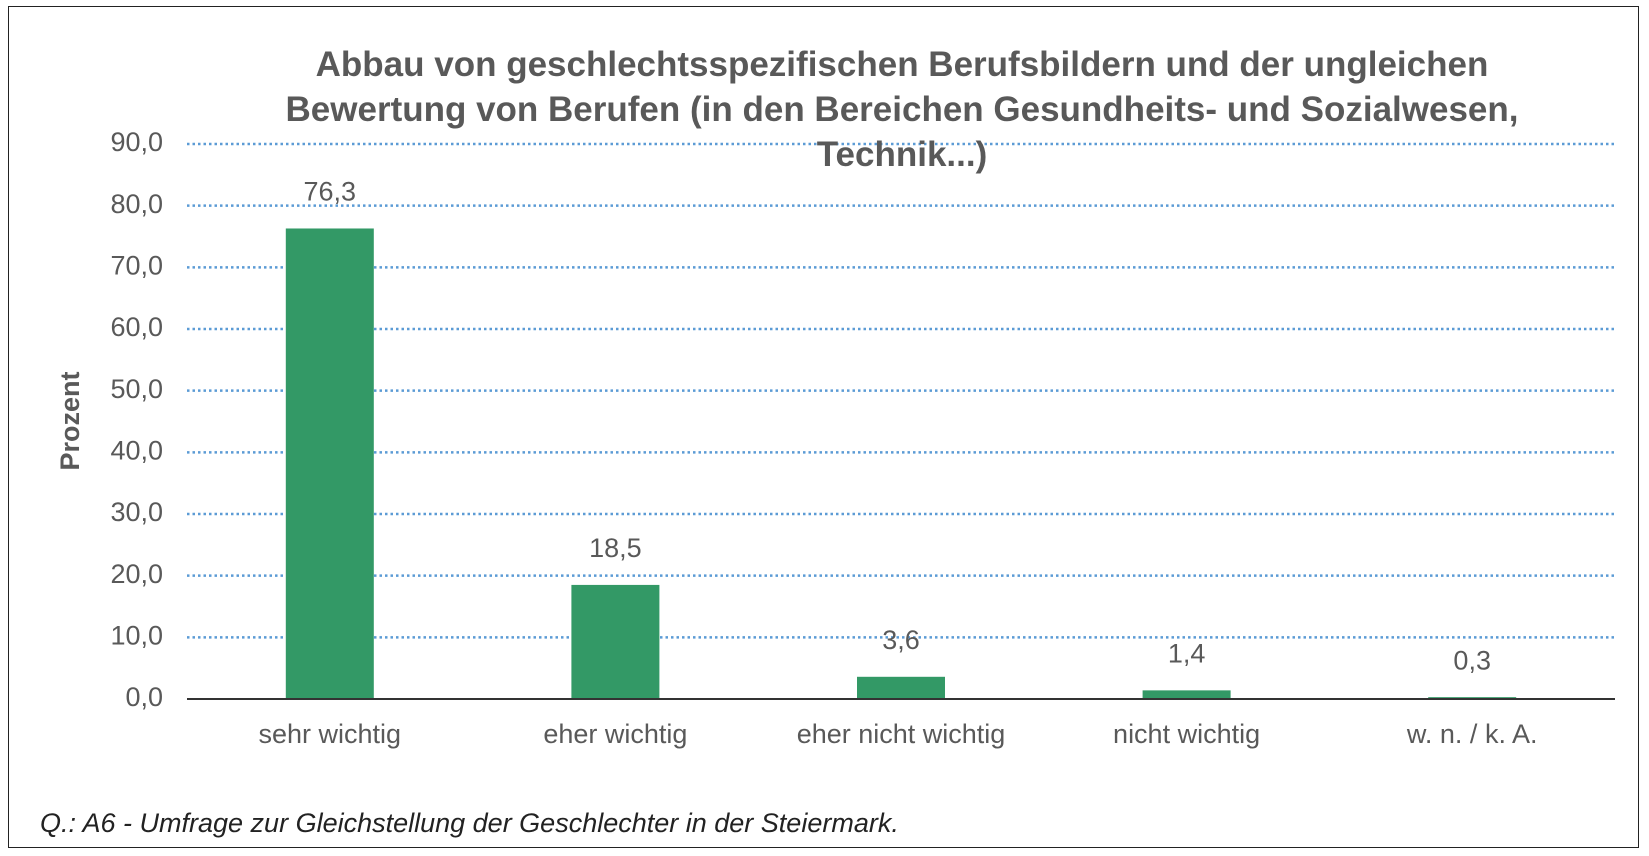 This screenshot has width=1649, height=856. Describe the element at coordinates (136, 142) in the screenshot. I see `y-tick-label: 90,0` at that location.